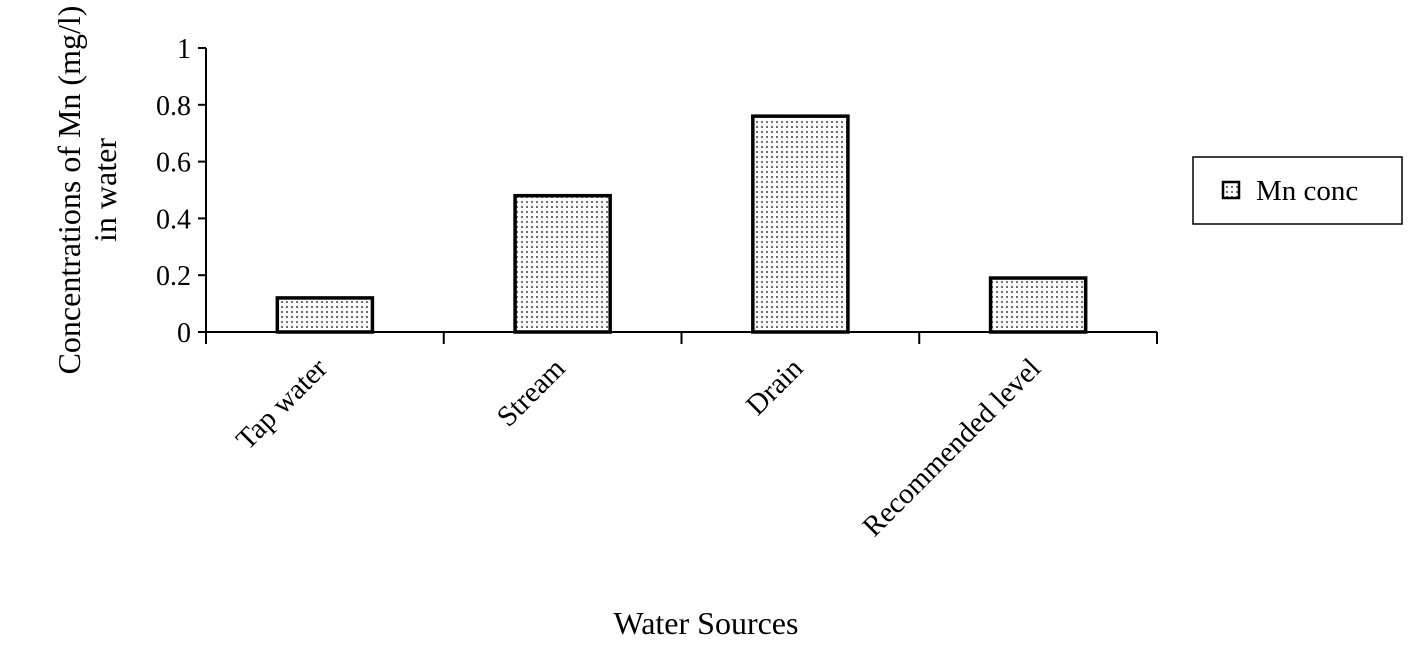 The height and width of the screenshot is (648, 1412). What do you see at coordinates (1307, 191) in the screenshot?
I see `legend-label-mn-conc: Mn conc` at bounding box center [1307, 191].